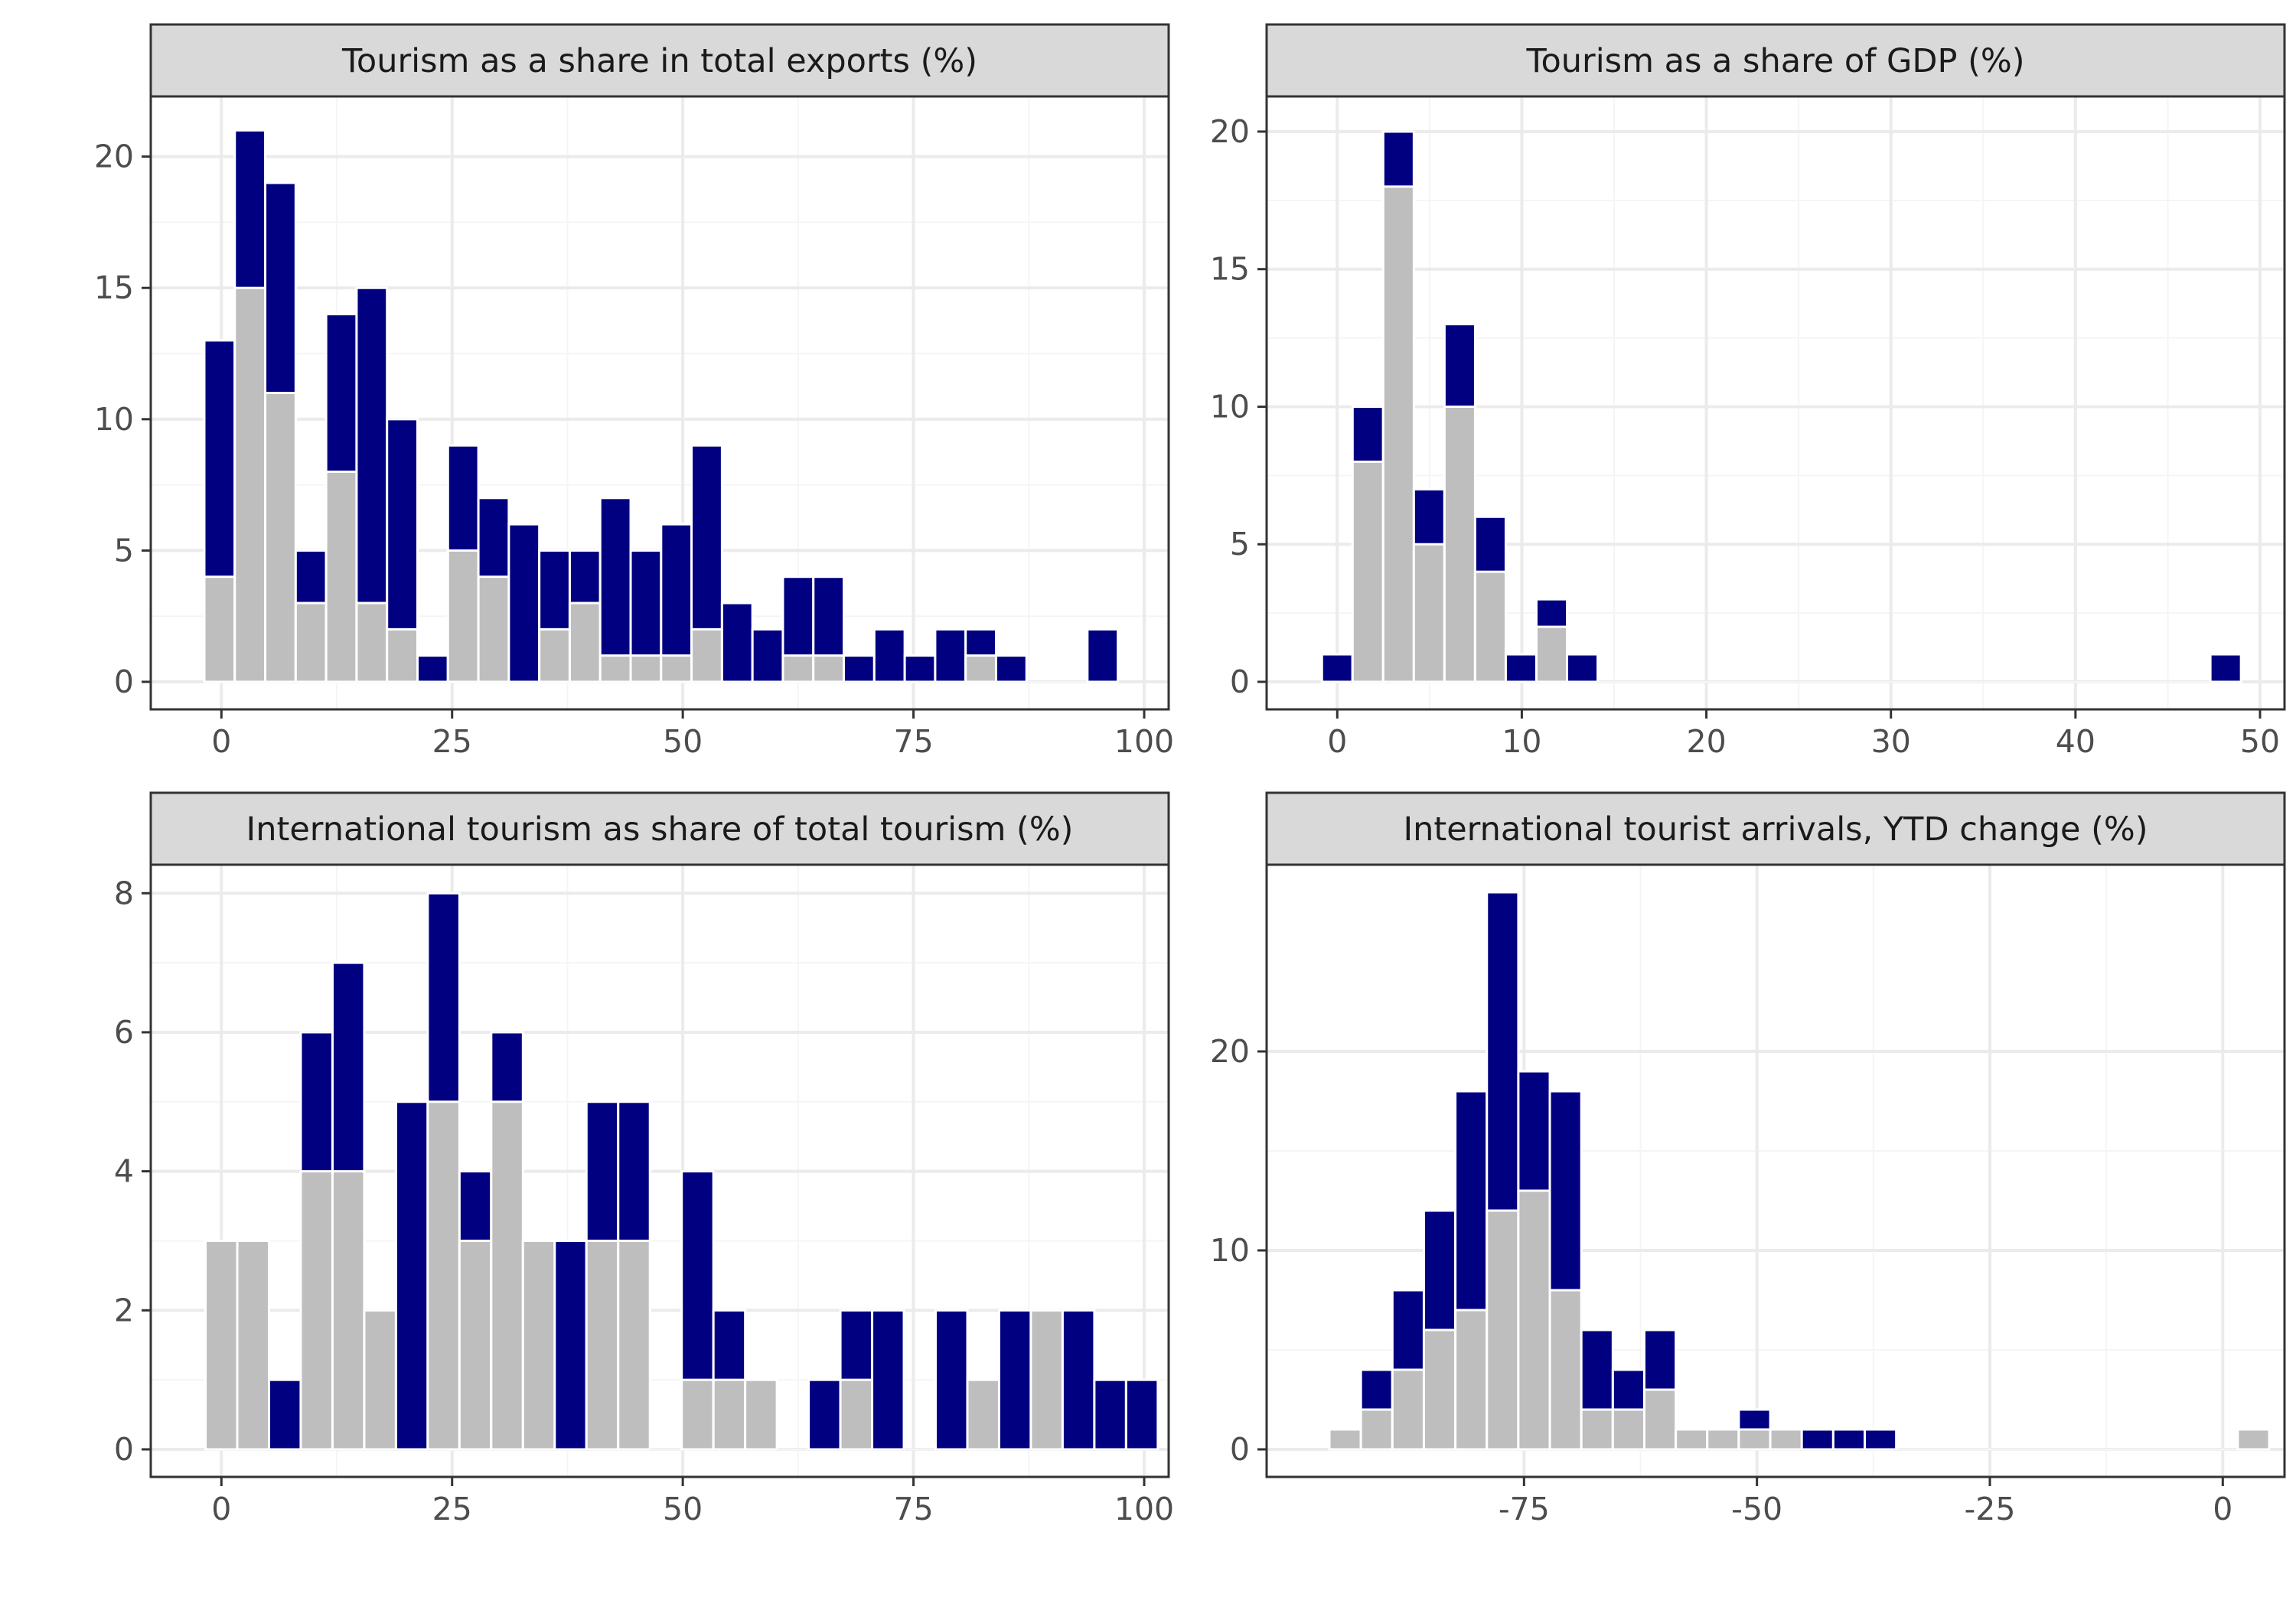 The image size is (2296, 1607). What do you see at coordinates (2075, 741) in the screenshot?
I see `x-tick-label: 40` at bounding box center [2075, 741].